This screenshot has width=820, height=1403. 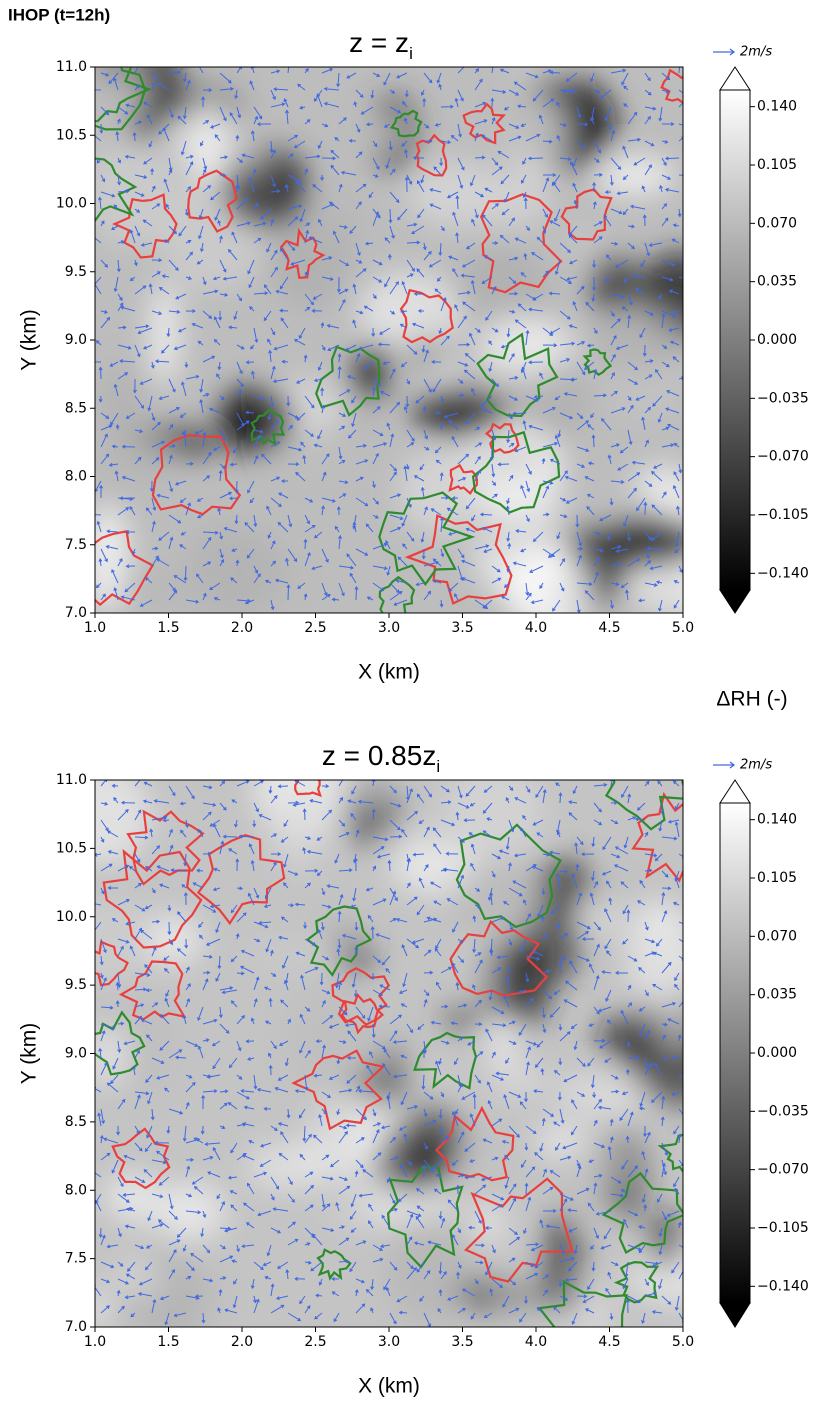 I want to click on x-tick-label: 1.5, so click(x=168, y=1342).